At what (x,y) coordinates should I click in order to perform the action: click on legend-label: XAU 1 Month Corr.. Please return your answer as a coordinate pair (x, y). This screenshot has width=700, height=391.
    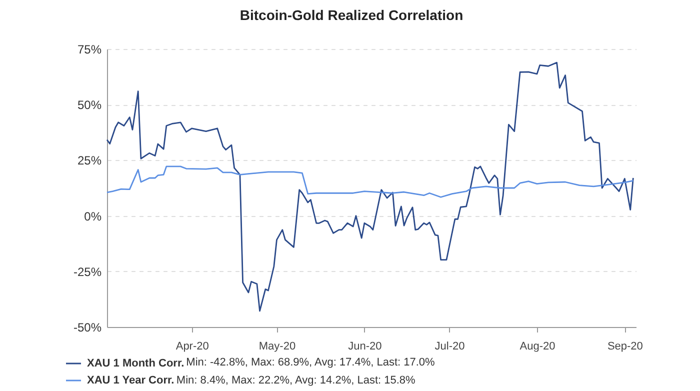
    Looking at the image, I should click on (135, 364).